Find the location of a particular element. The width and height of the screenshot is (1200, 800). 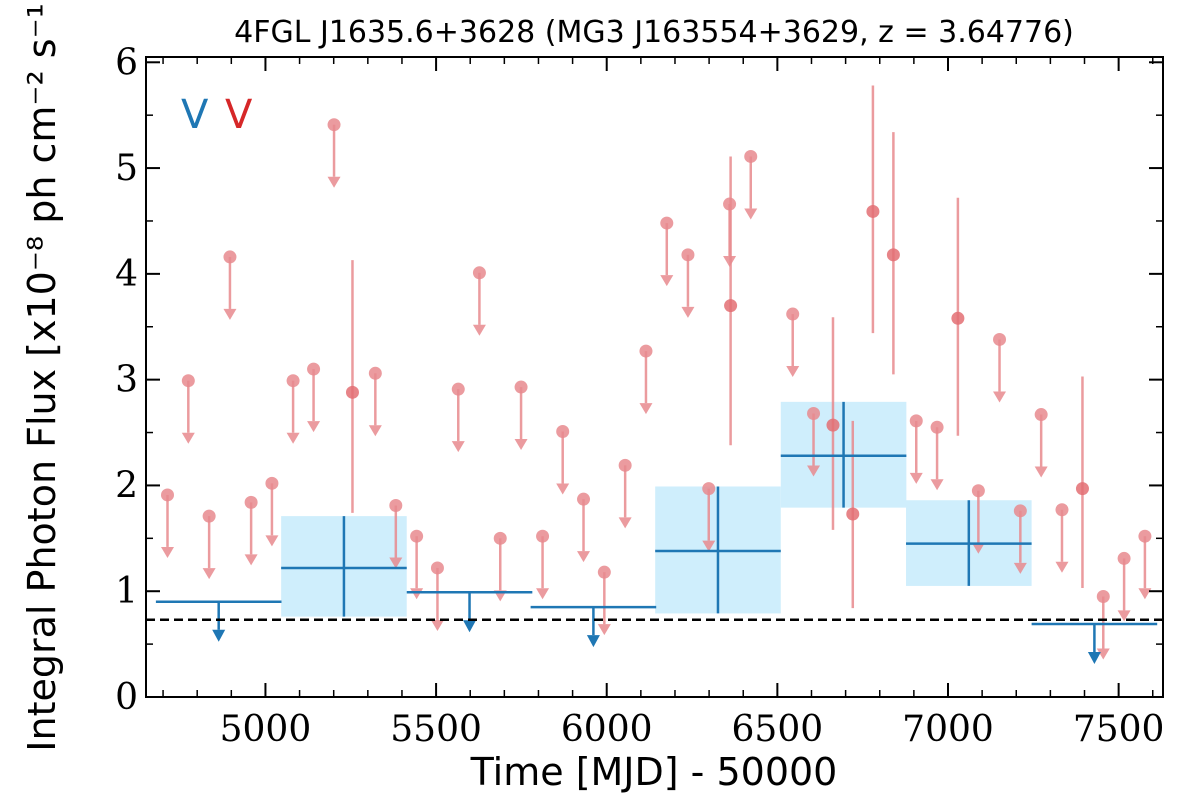

x-tick-label: 6500 is located at coordinates (778, 729).